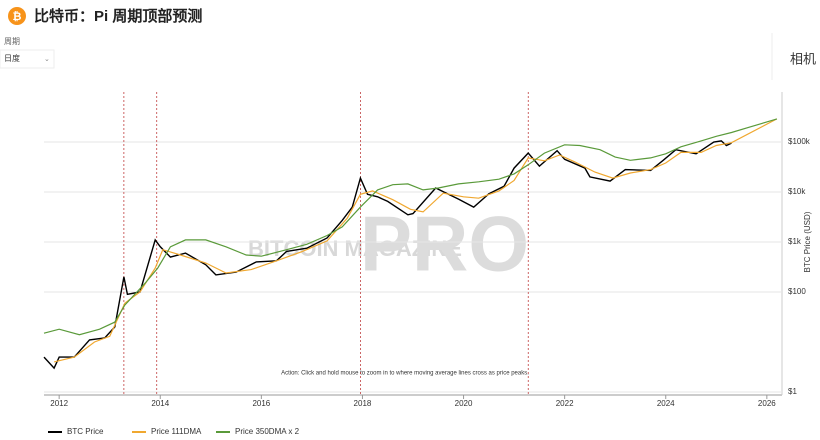  I want to click on dropdown-arrow: ⌄, so click(47, 59).